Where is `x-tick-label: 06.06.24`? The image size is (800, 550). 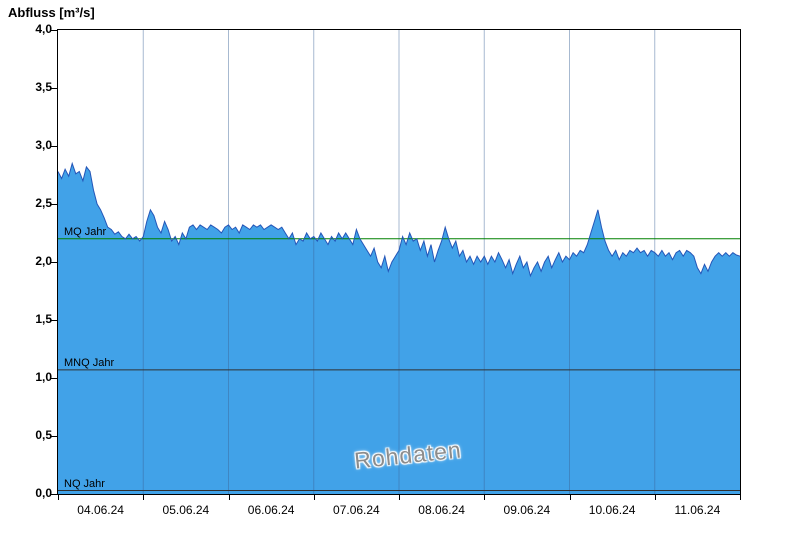
x-tick-label: 06.06.24 is located at coordinates (271, 510).